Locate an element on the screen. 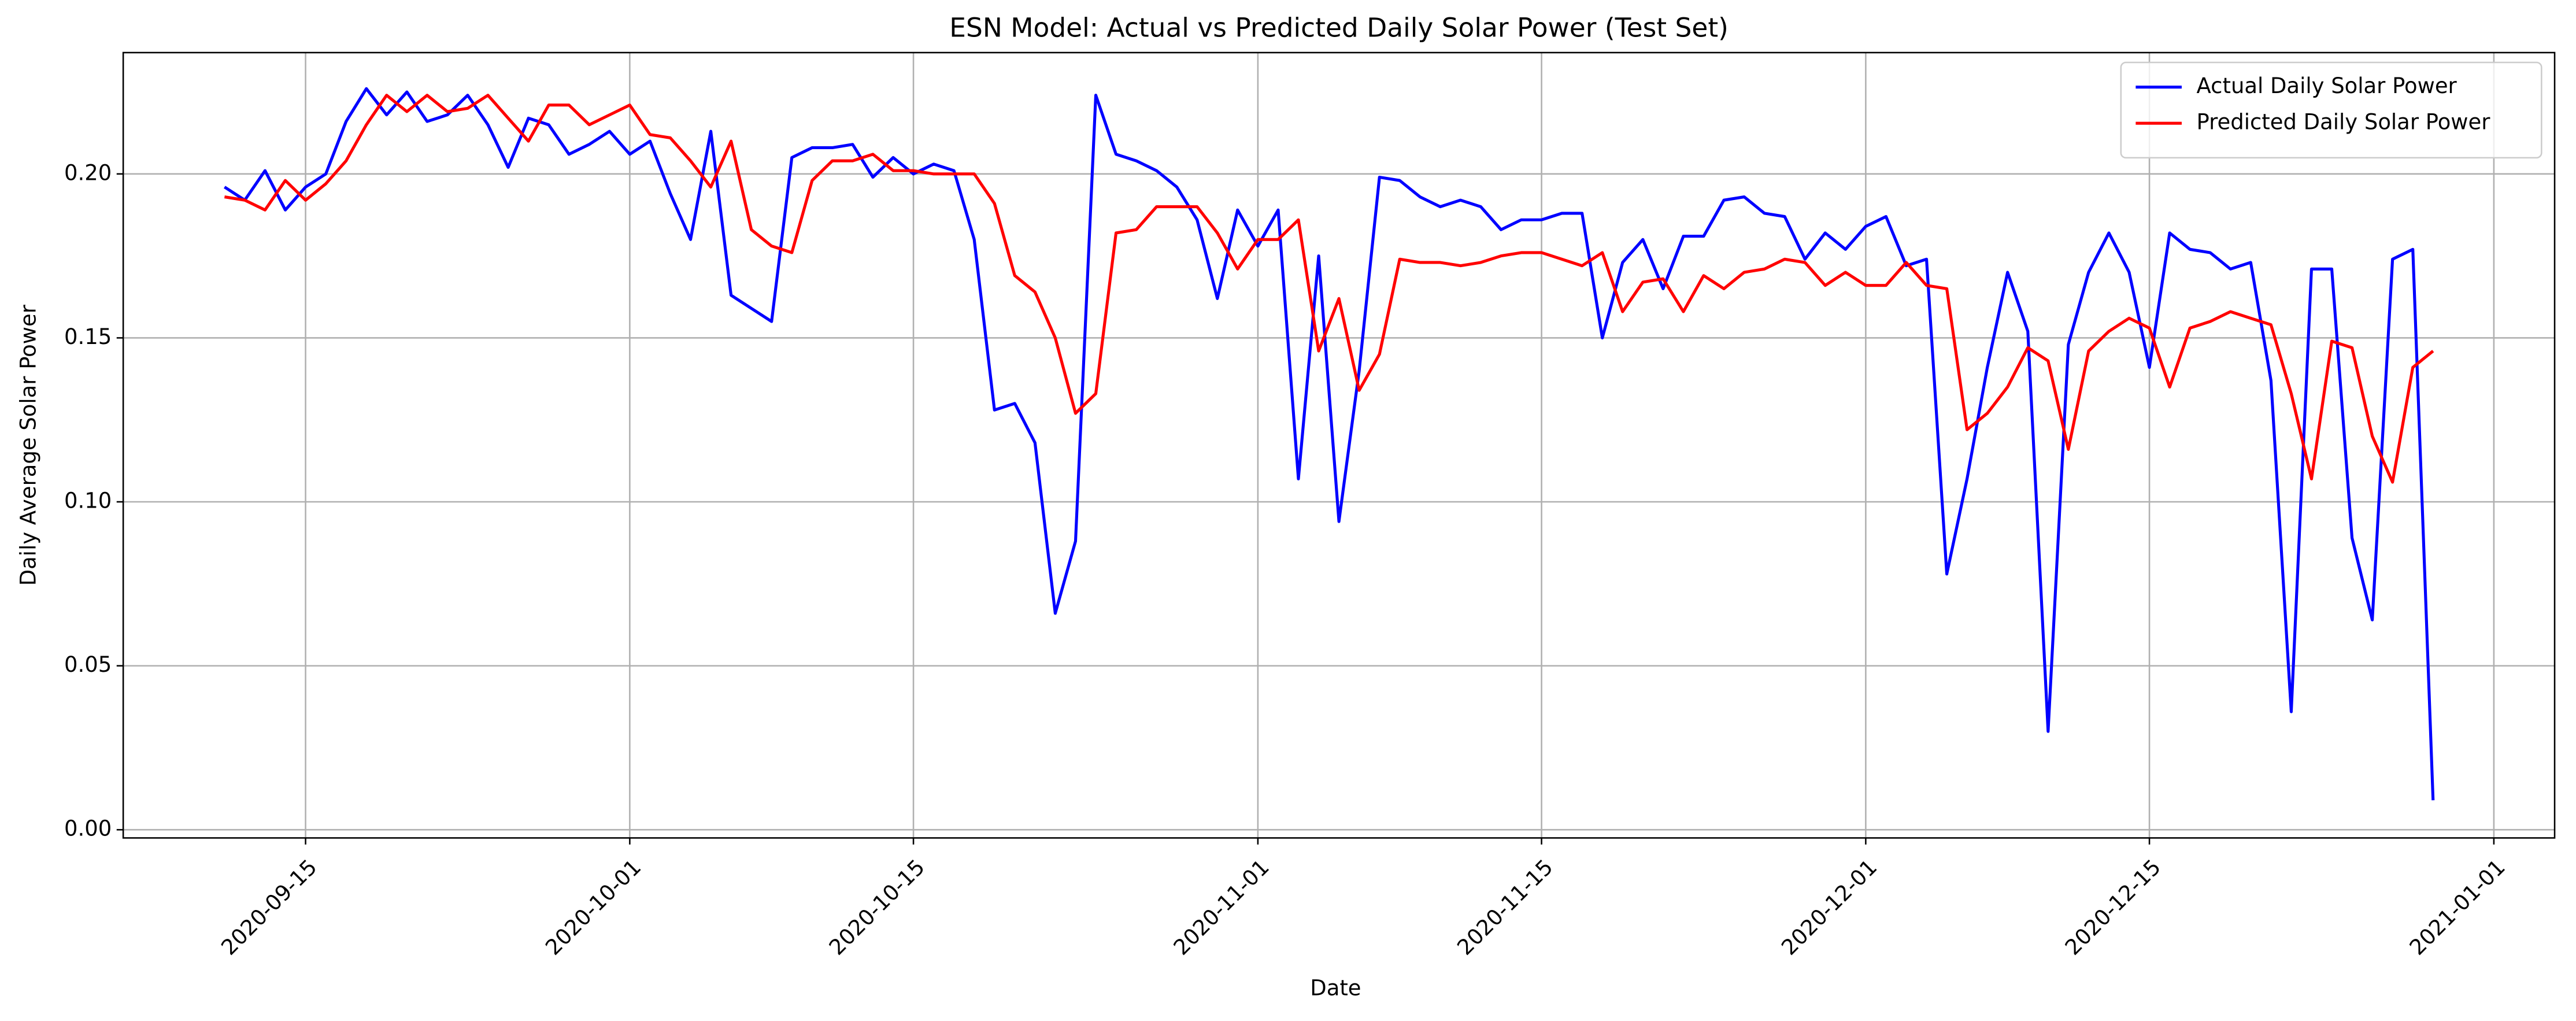  y-tick-label: 0.00 is located at coordinates (88, 828).